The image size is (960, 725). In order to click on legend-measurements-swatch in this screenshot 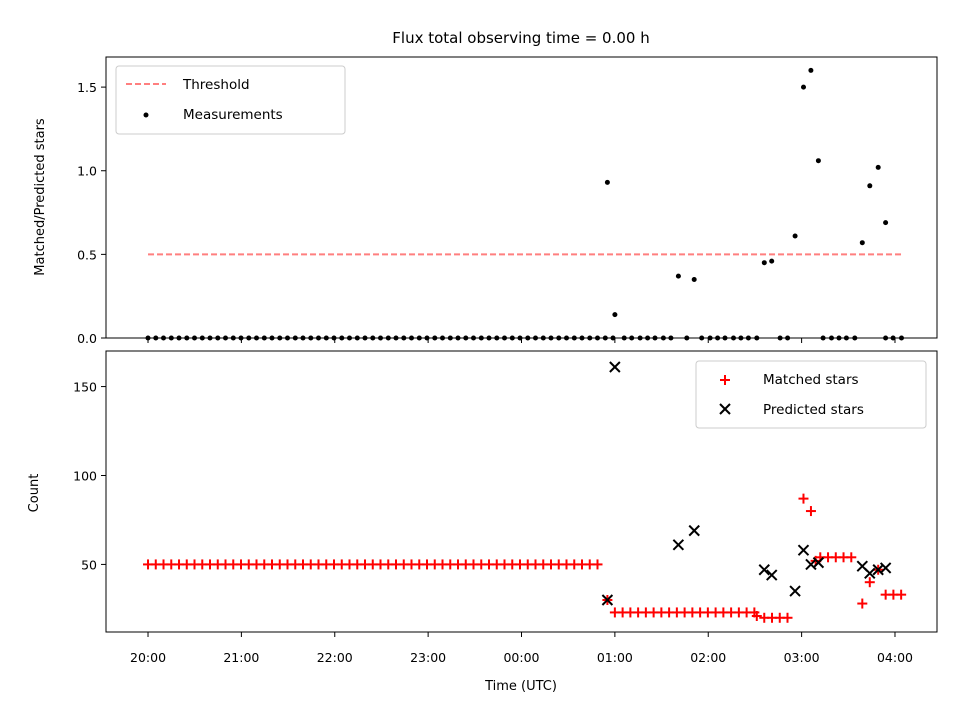, I will do `click(146, 115)`.